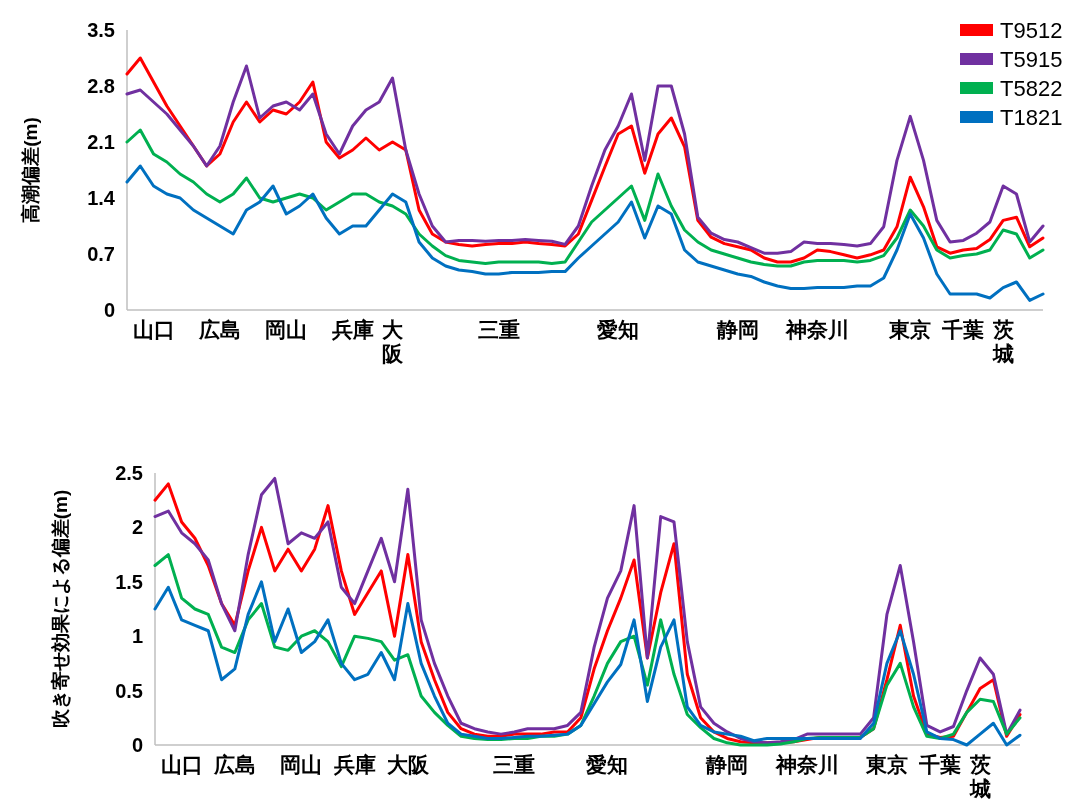 This screenshot has height=801, width=1072. Describe the element at coordinates (129, 581) in the screenshot. I see `y-tick-label: 1.5` at that location.